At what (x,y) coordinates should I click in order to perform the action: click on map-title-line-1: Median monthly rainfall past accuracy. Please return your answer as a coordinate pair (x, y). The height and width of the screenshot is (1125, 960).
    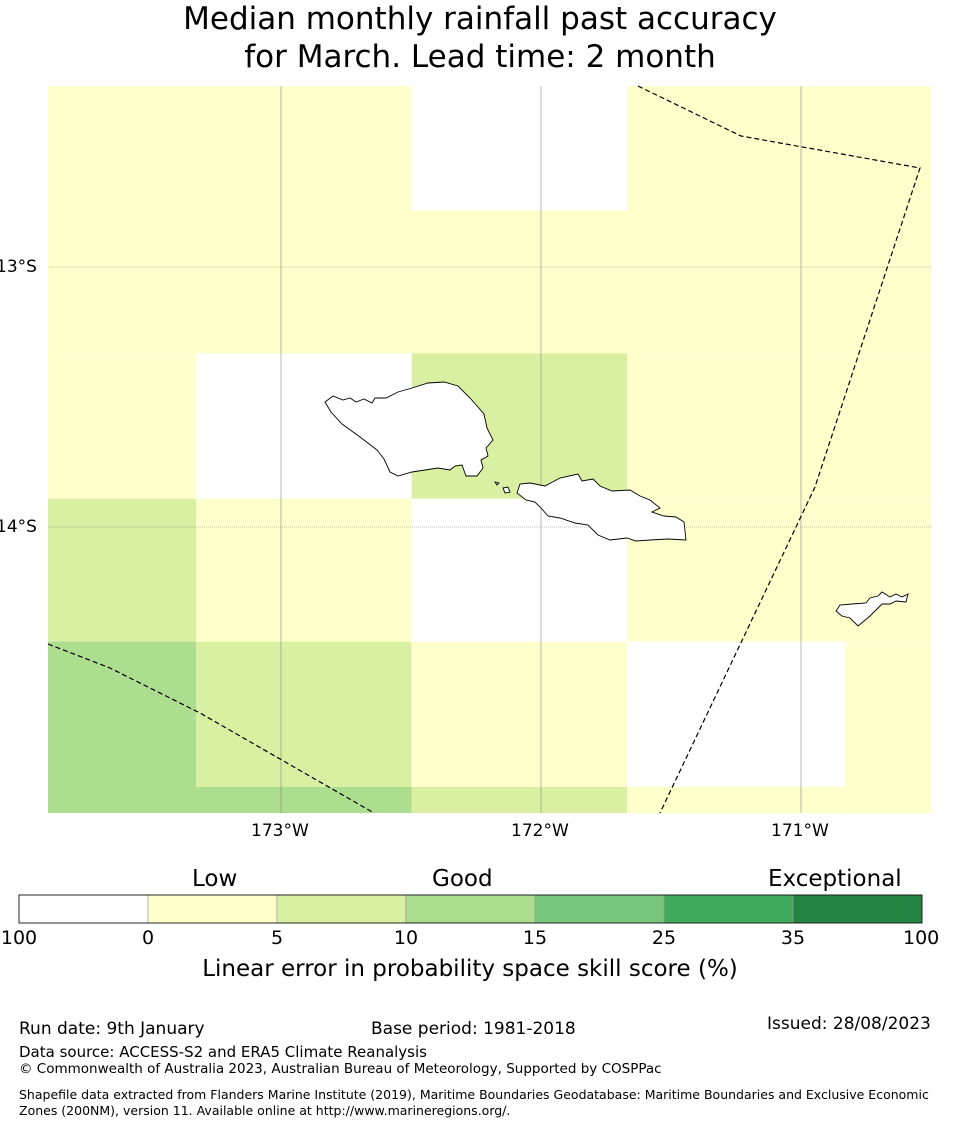
    Looking at the image, I should click on (480, 19).